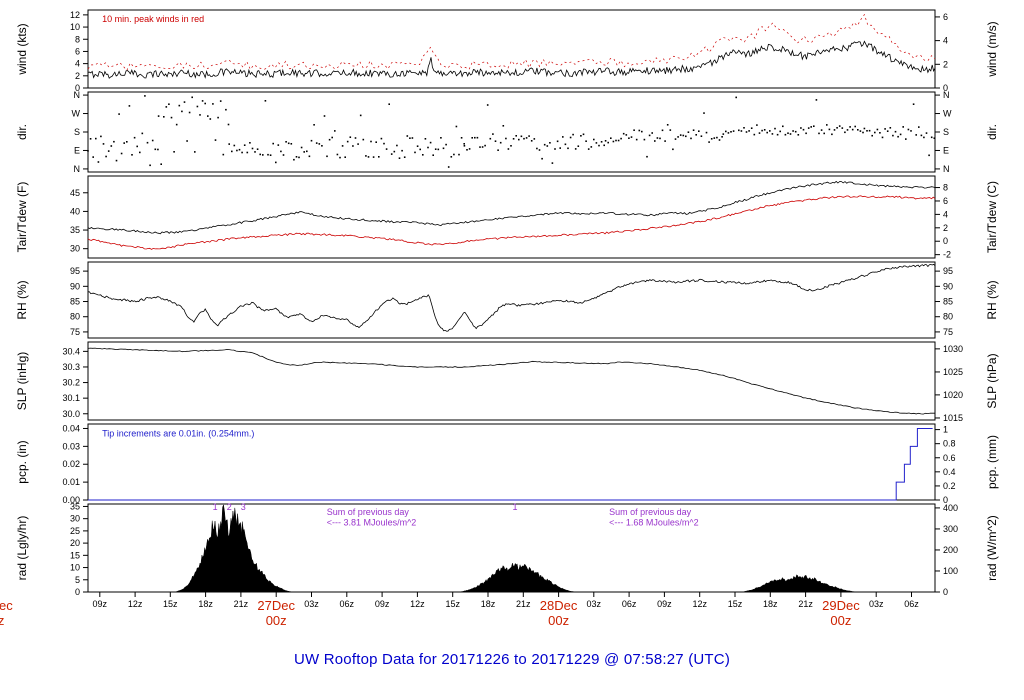 The image size is (1024, 700). Describe the element at coordinates (215, 507) in the screenshot. I see `panel-annotation: 1` at that location.